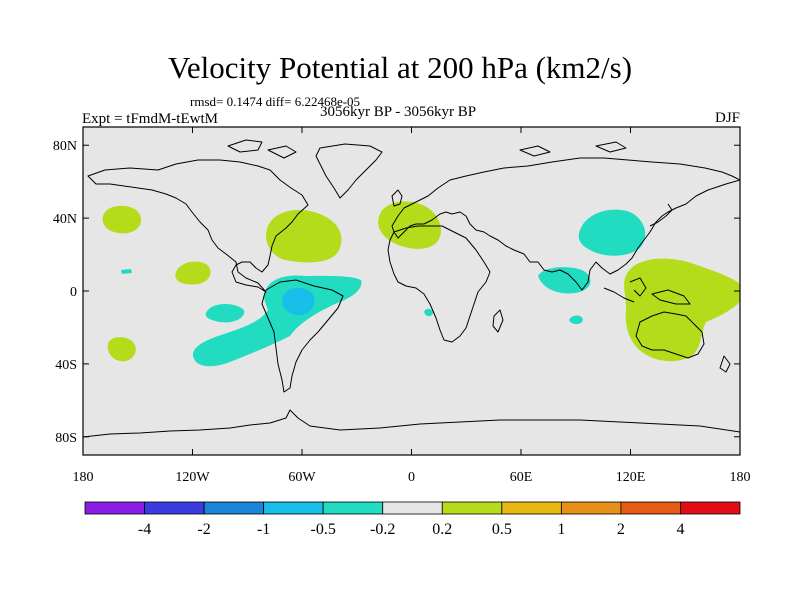  Describe the element at coordinates (428, 312) in the screenshot. I see `region-atlantic-small-negative` at that location.